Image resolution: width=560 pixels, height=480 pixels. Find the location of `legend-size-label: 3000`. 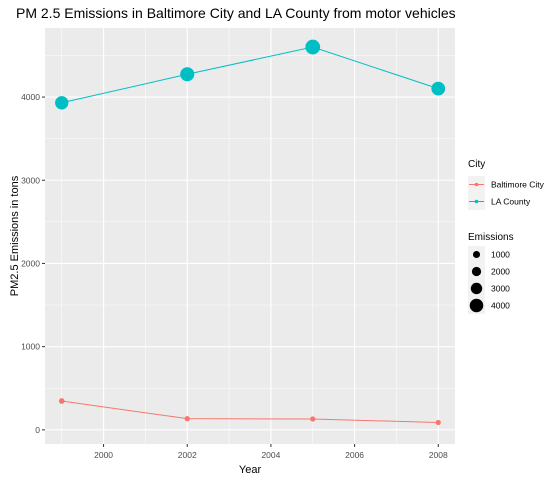

legend-size-label: 3000 is located at coordinates (500, 289).